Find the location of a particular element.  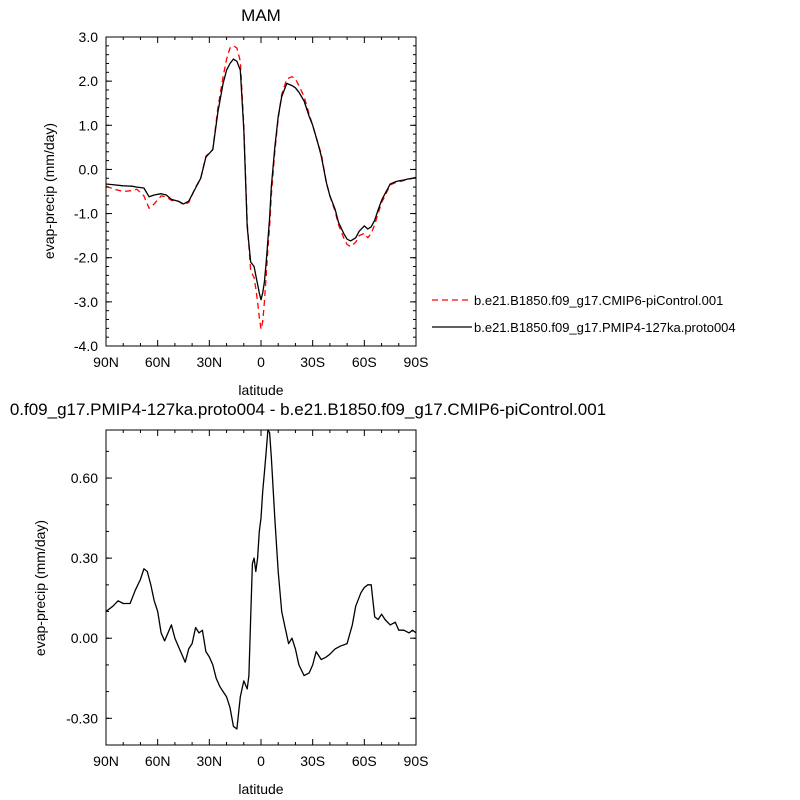

top-y-tick-label: 3.0 is located at coordinates (89, 37).